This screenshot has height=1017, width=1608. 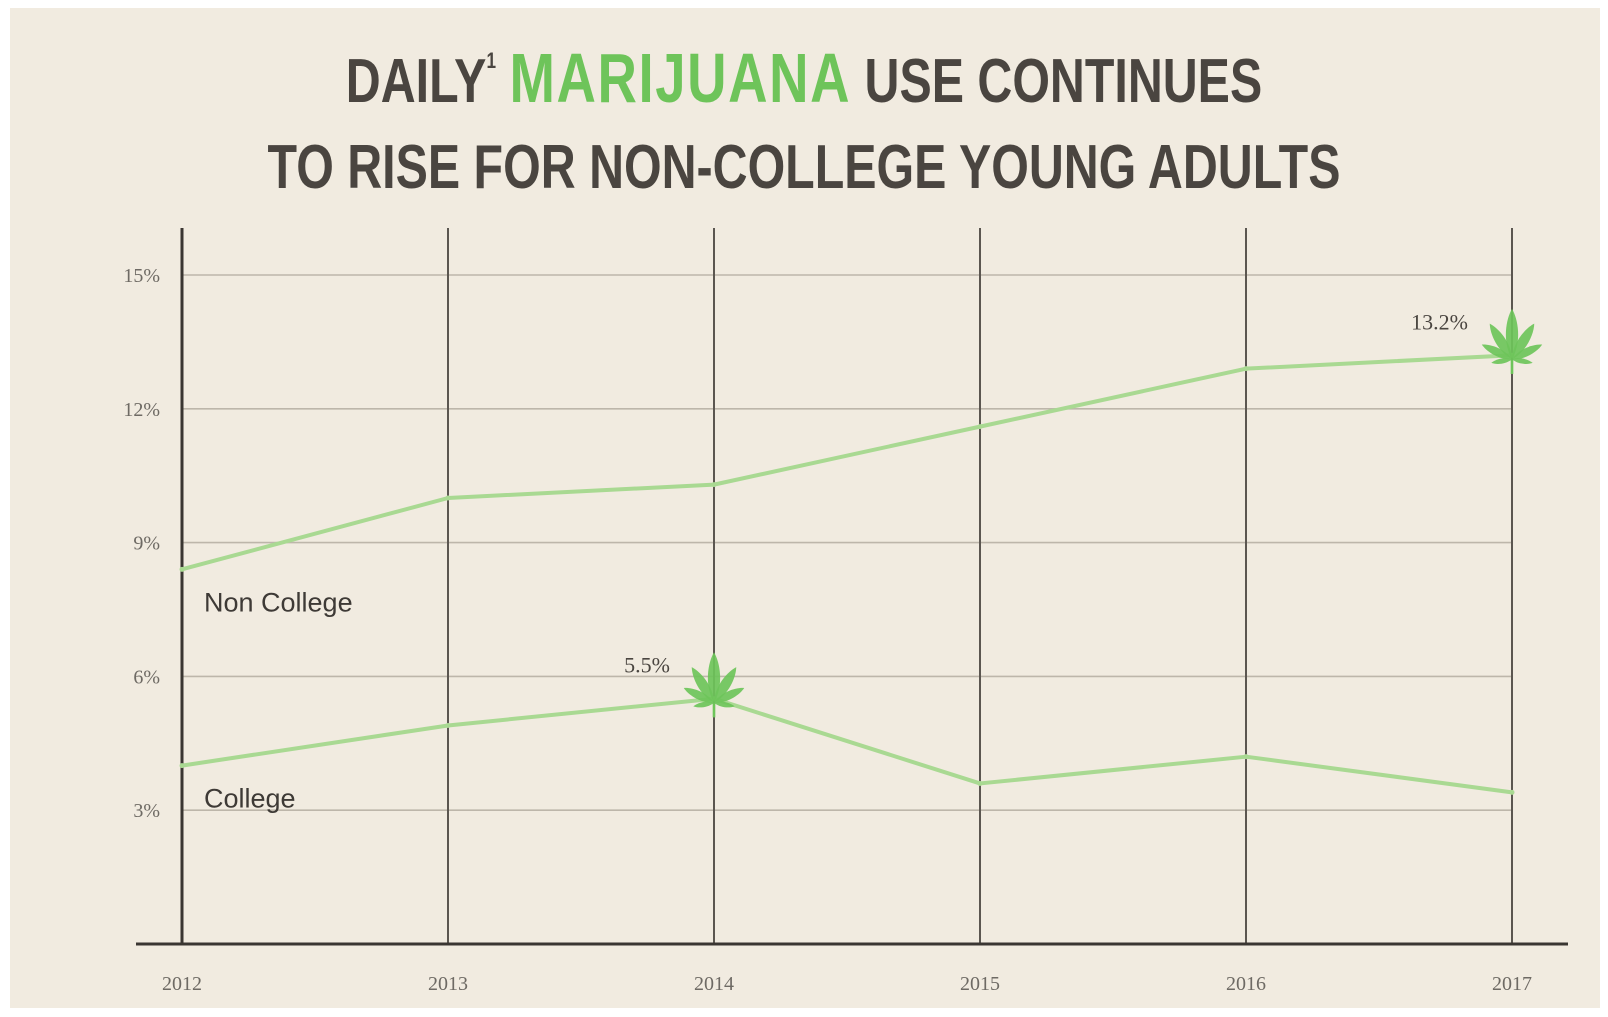 I want to click on y-tick-label: 3%, so click(x=146, y=811).